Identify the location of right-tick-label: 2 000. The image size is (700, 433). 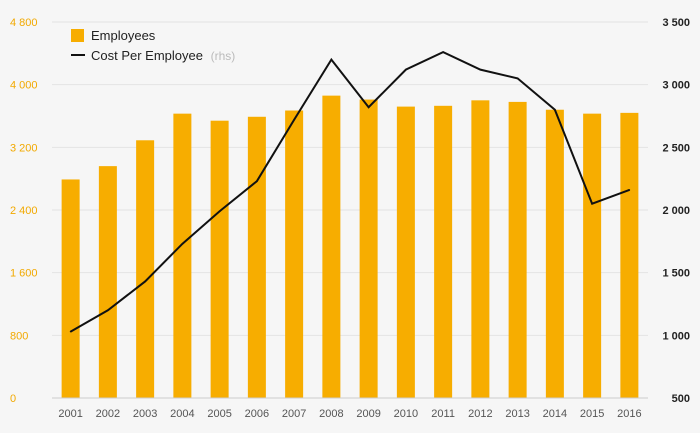
(676, 211).